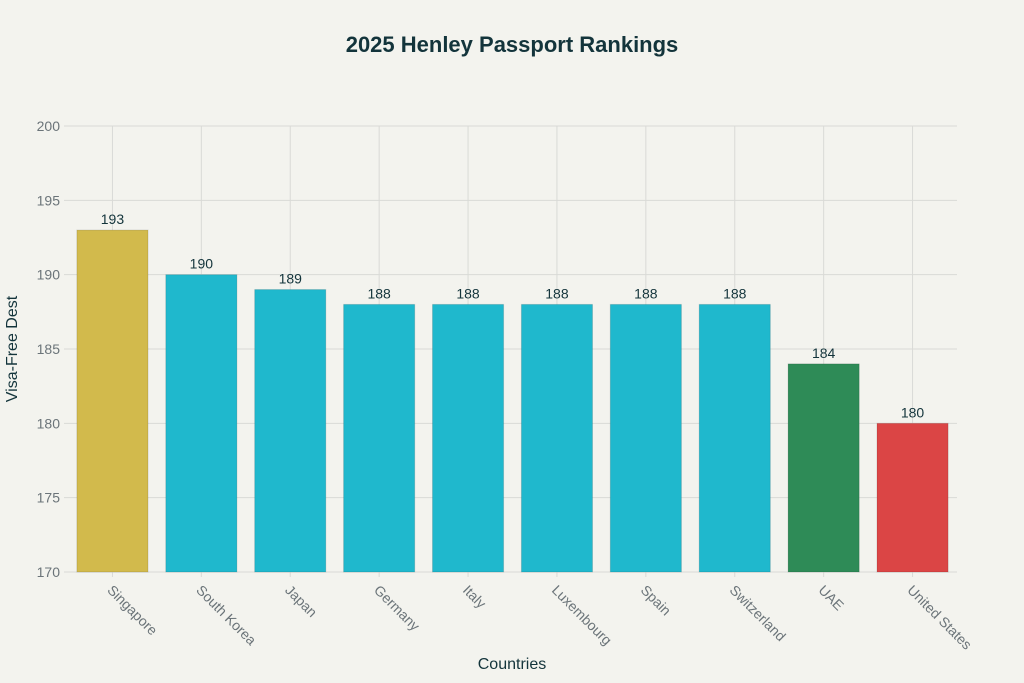  What do you see at coordinates (49, 423) in the screenshot?
I see `y-tick-label: 180` at bounding box center [49, 423].